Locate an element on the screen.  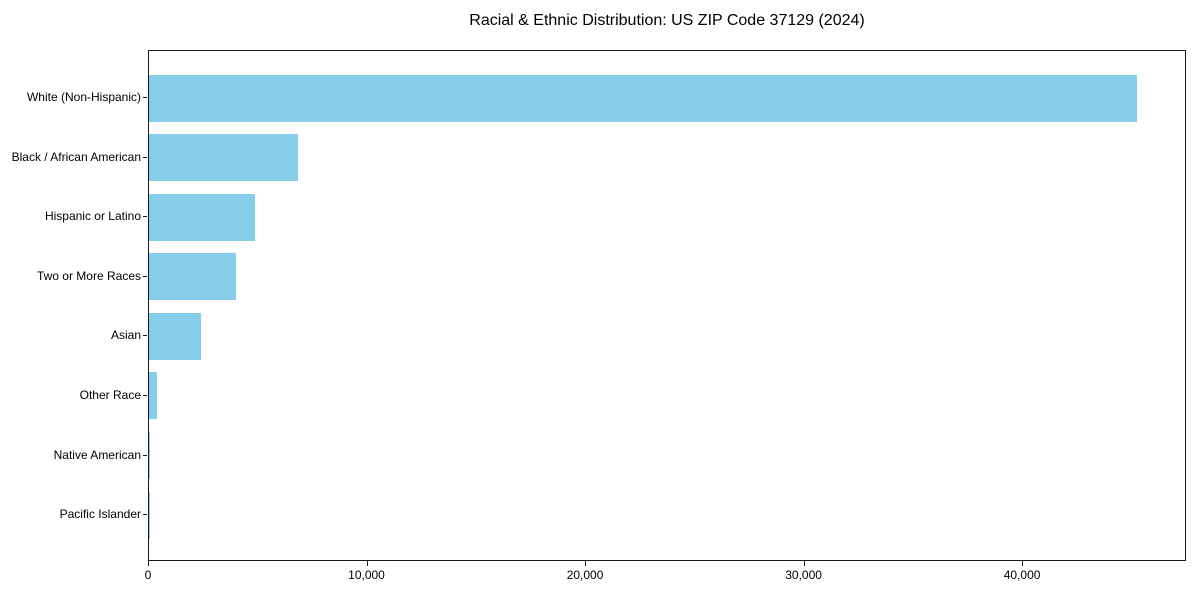
x-tick-label: 30,000 is located at coordinates (803, 575).